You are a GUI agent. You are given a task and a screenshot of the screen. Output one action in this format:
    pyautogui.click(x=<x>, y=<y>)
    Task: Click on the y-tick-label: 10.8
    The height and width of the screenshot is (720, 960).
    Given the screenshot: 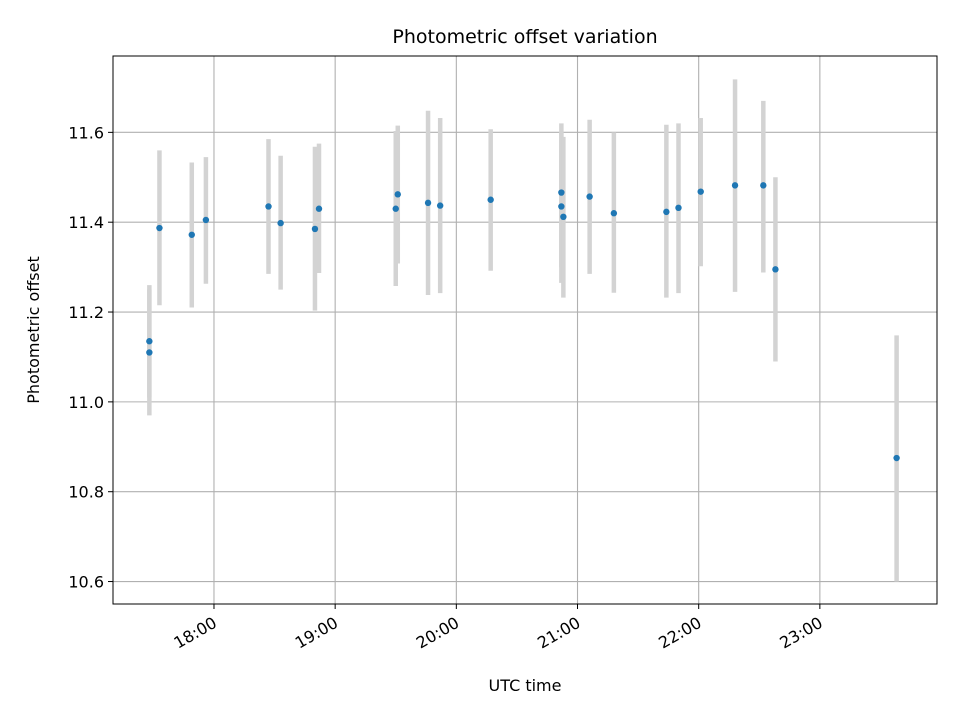 What is the action you would take?
    pyautogui.click(x=86, y=492)
    